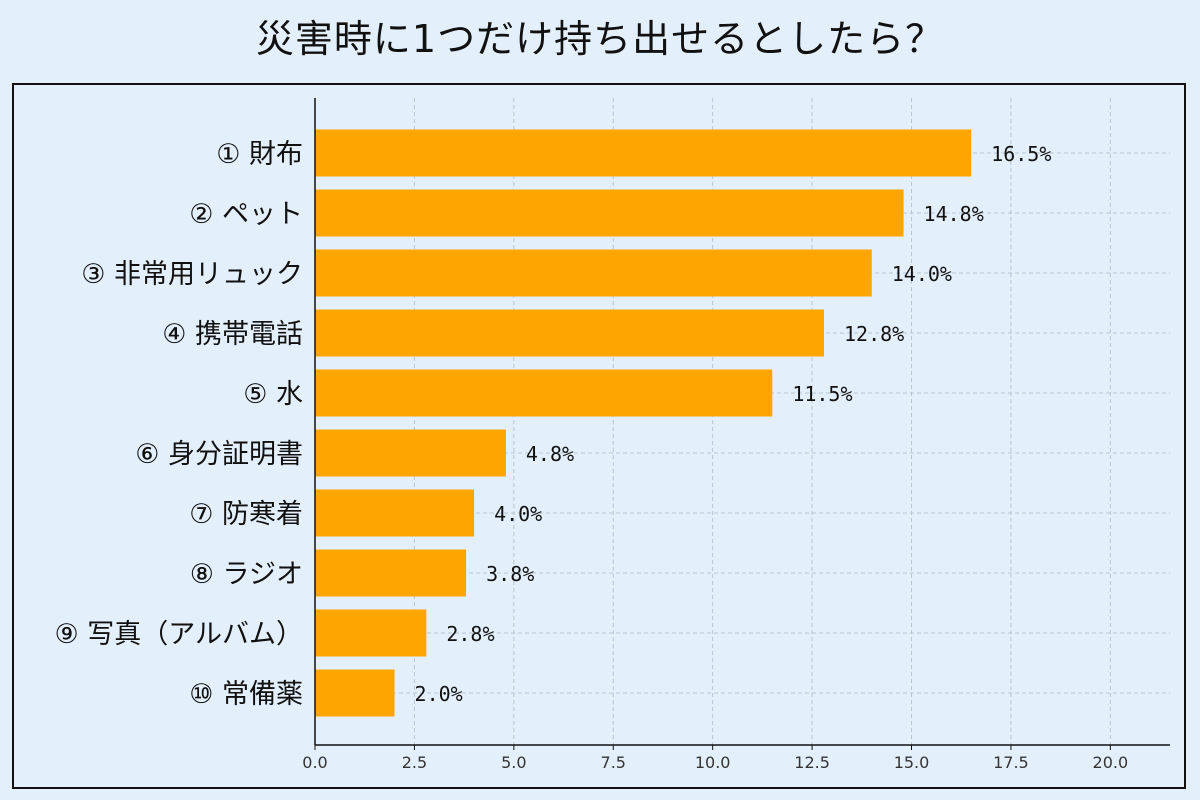 The image size is (1200, 800). What do you see at coordinates (550, 454) in the screenshot?
I see `value-label: 4.8%` at bounding box center [550, 454].